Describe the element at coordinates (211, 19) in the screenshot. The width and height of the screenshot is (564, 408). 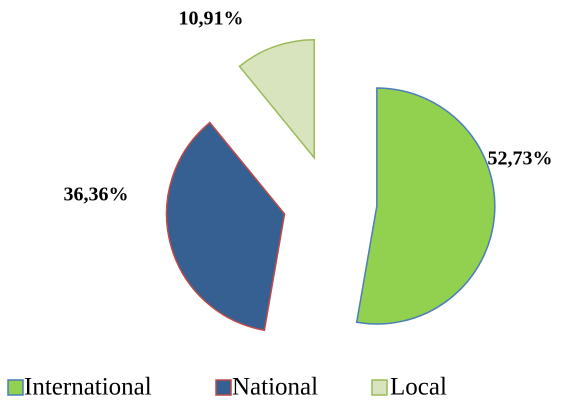
I see `data-label: 10,91%` at that location.